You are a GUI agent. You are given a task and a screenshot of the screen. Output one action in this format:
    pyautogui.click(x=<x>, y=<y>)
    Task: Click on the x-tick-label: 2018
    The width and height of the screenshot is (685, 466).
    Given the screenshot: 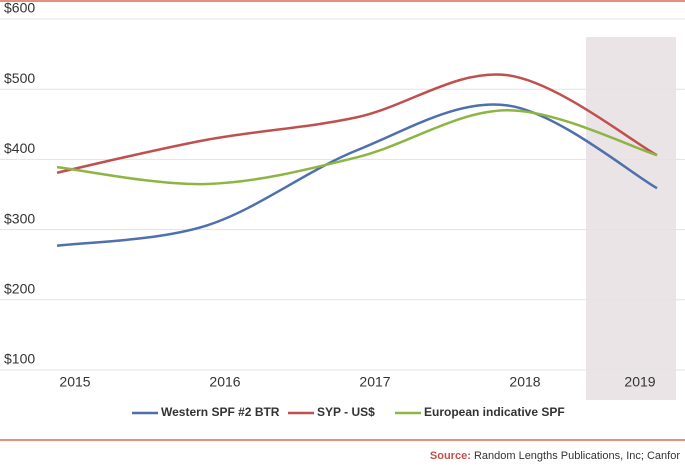 What is the action you would take?
    pyautogui.click(x=524, y=382)
    